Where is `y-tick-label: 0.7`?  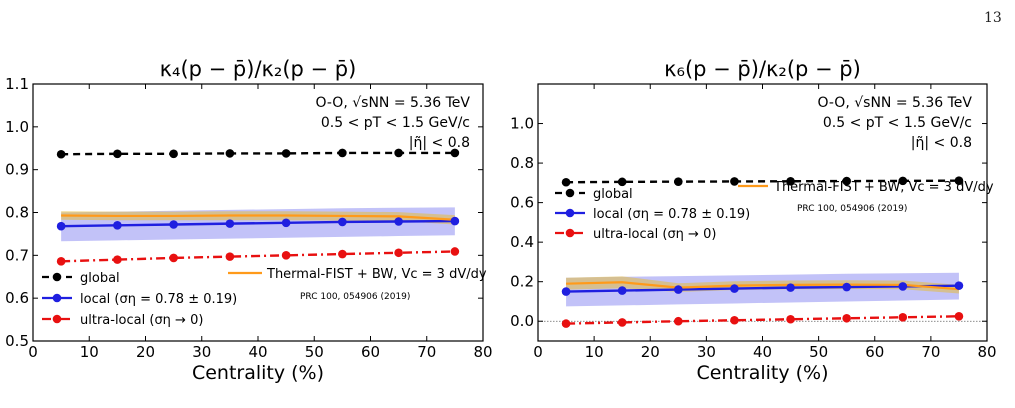
y-tick-label: 0.7 is located at coordinates (17, 255).